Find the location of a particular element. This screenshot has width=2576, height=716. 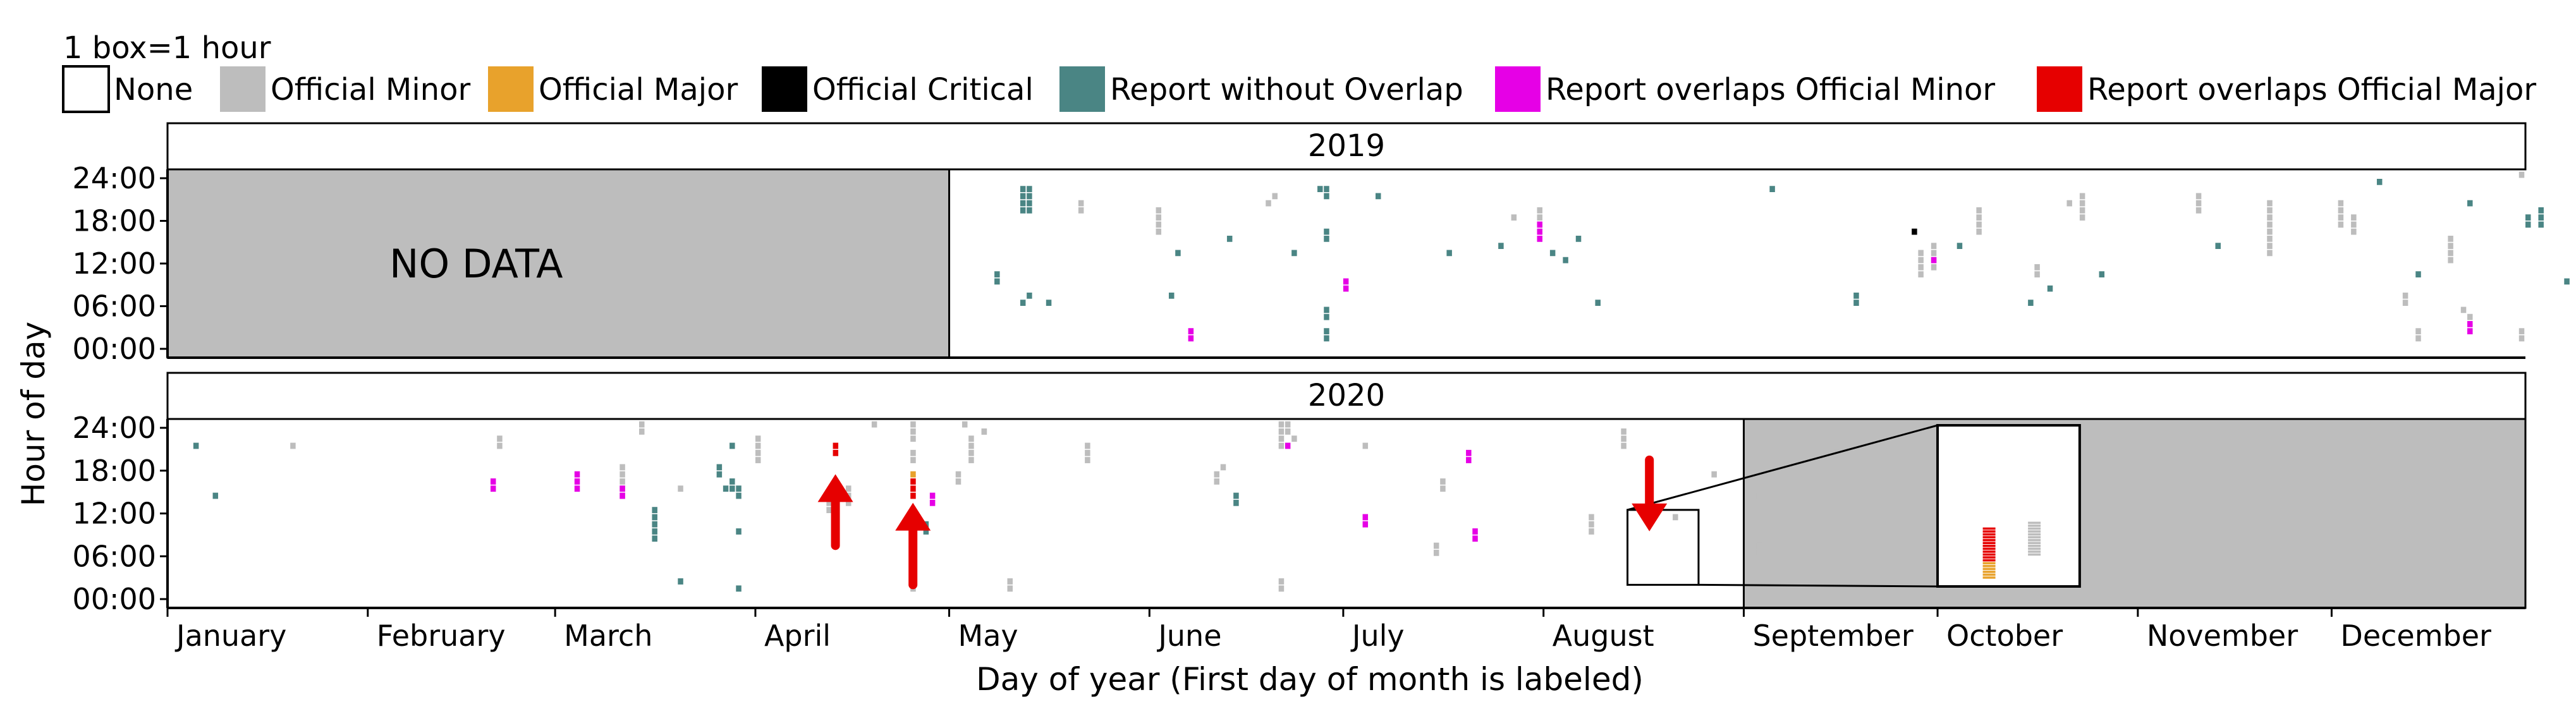

zoom-region is located at coordinates (2134, 514).